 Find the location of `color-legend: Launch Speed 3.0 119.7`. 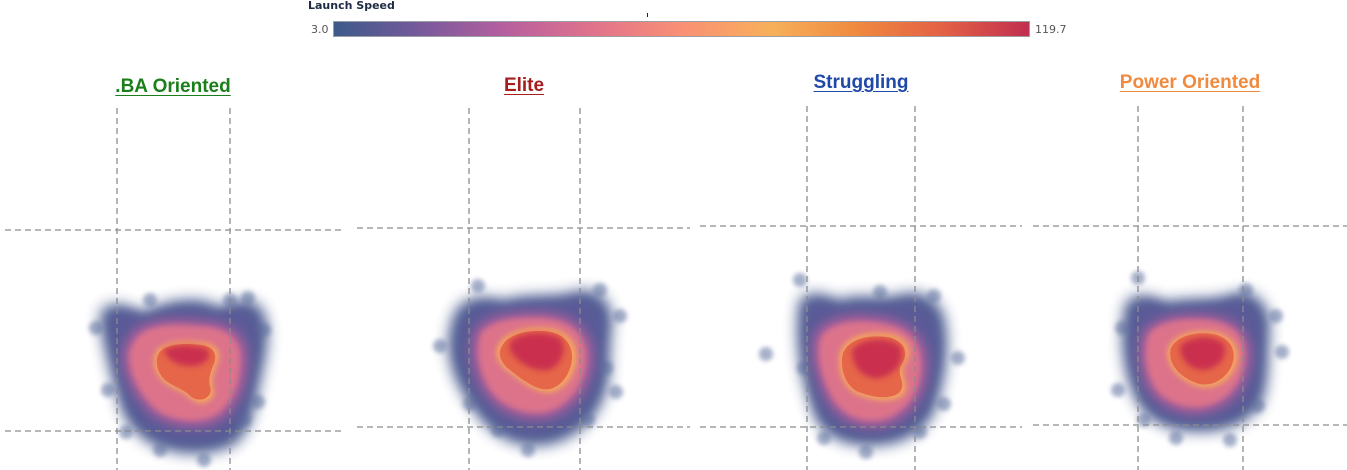

color-legend: Launch Speed 3.0 119.7 is located at coordinates (690, 22).